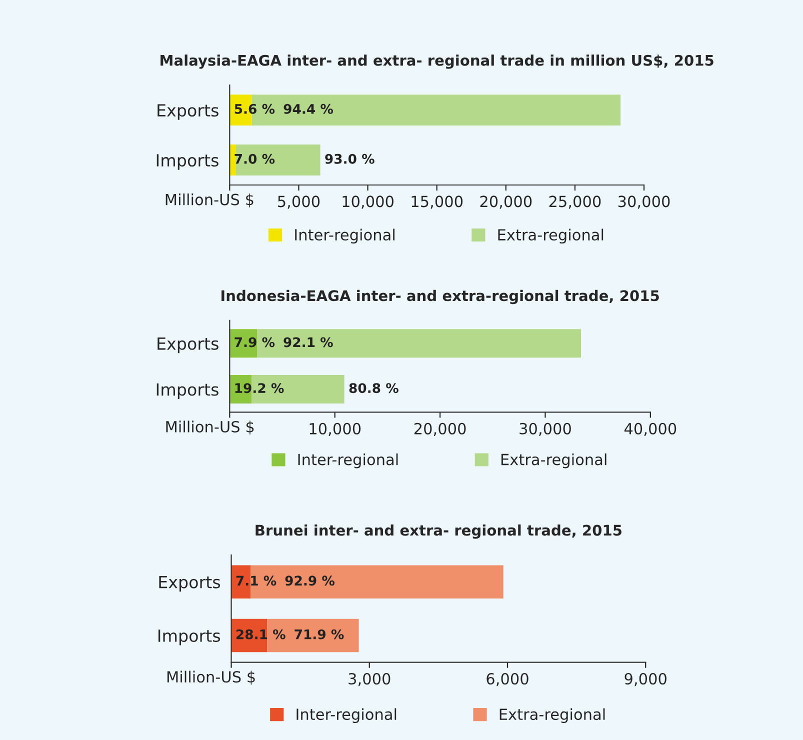 This screenshot has height=740, width=803. Describe the element at coordinates (256, 581) in the screenshot. I see `annotation: 7.1 %` at that location.